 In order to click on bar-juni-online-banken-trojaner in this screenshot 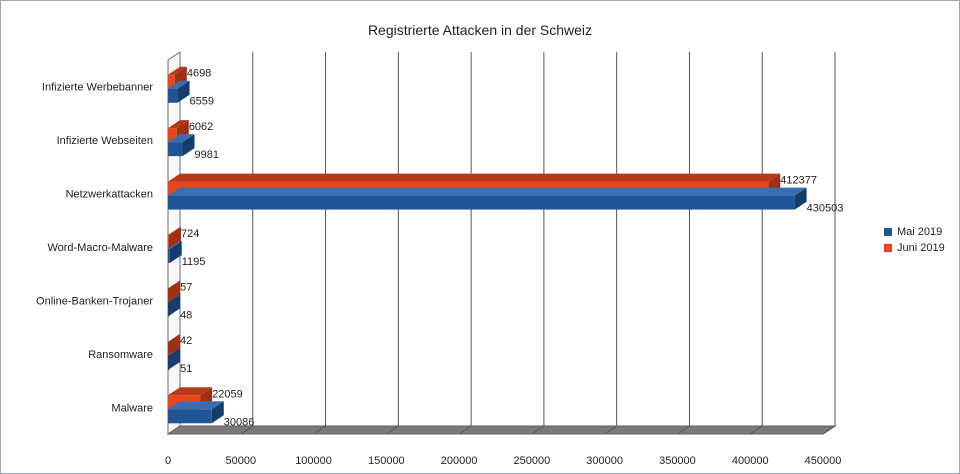, I will do `click(174, 291)`.